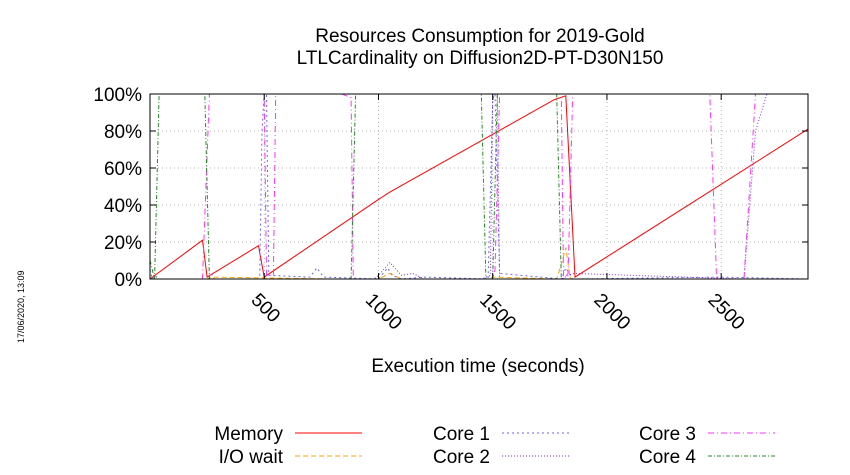 This screenshot has width=850, height=475. Describe the element at coordinates (21, 306) in the screenshot. I see `timestamp: 17/06/2020, 13:09` at that location.